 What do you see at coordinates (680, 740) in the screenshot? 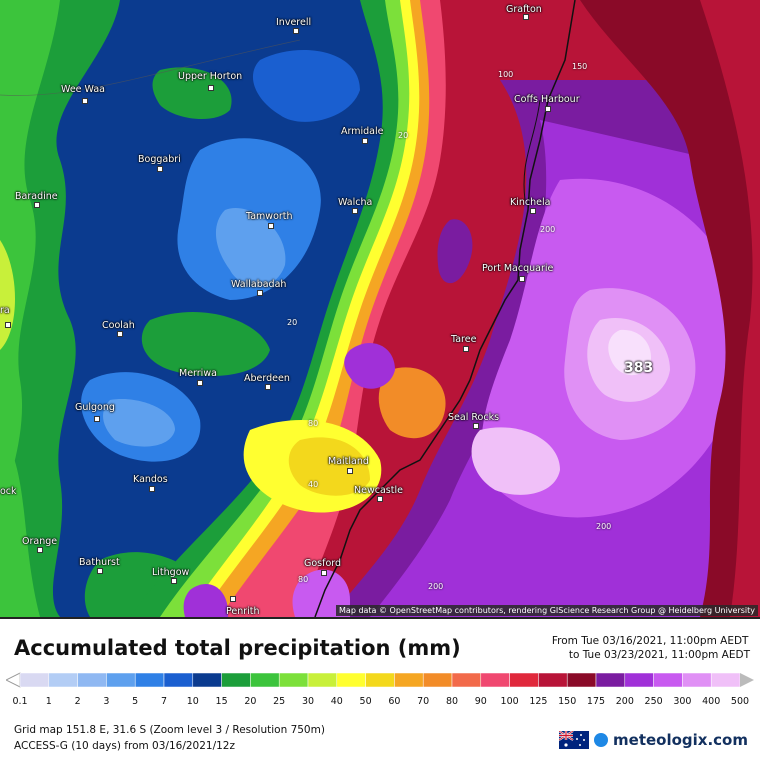
I see `brand-name: meteologix.com` at bounding box center [680, 740].